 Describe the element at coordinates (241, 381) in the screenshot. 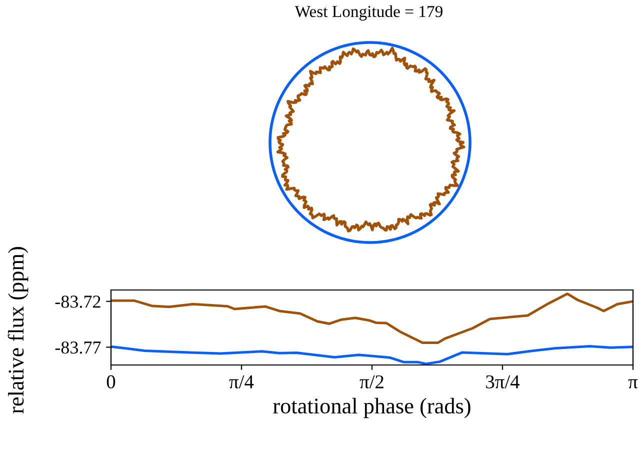

I see `x-tick-label: π/4` at that location.